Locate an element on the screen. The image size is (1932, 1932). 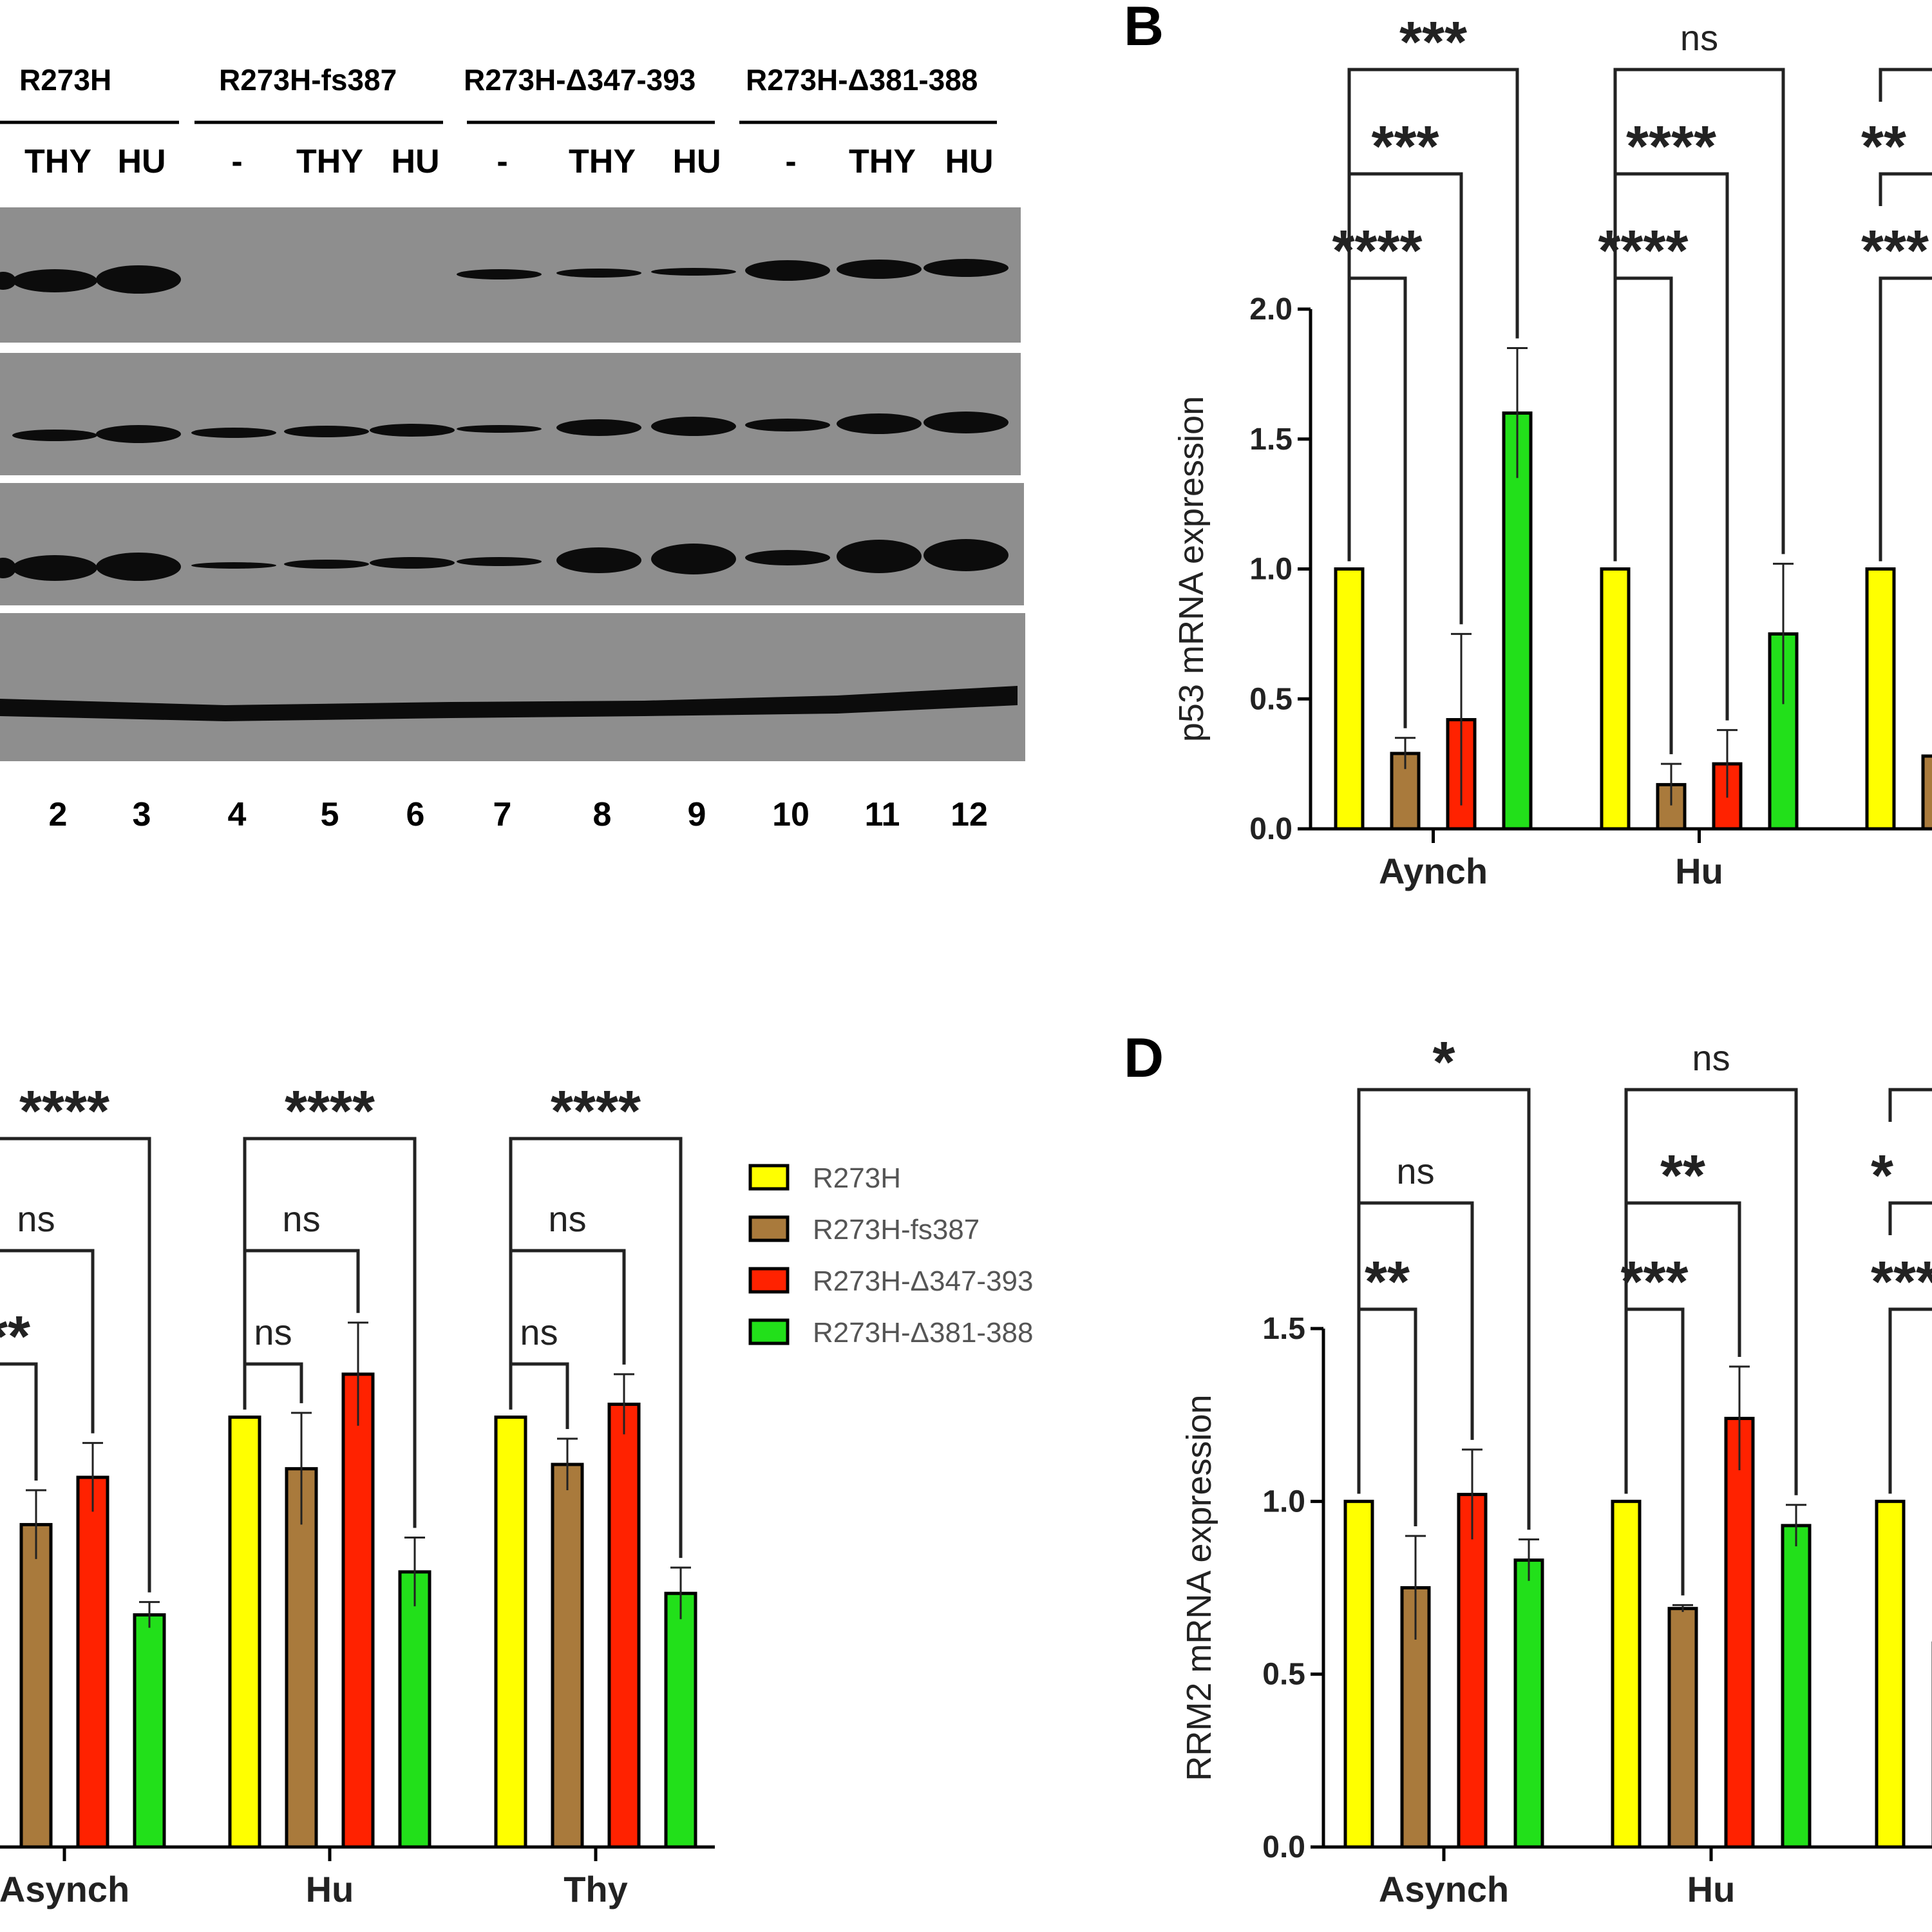
legend-label: R273H-Δ381-388 is located at coordinates (923, 1333).